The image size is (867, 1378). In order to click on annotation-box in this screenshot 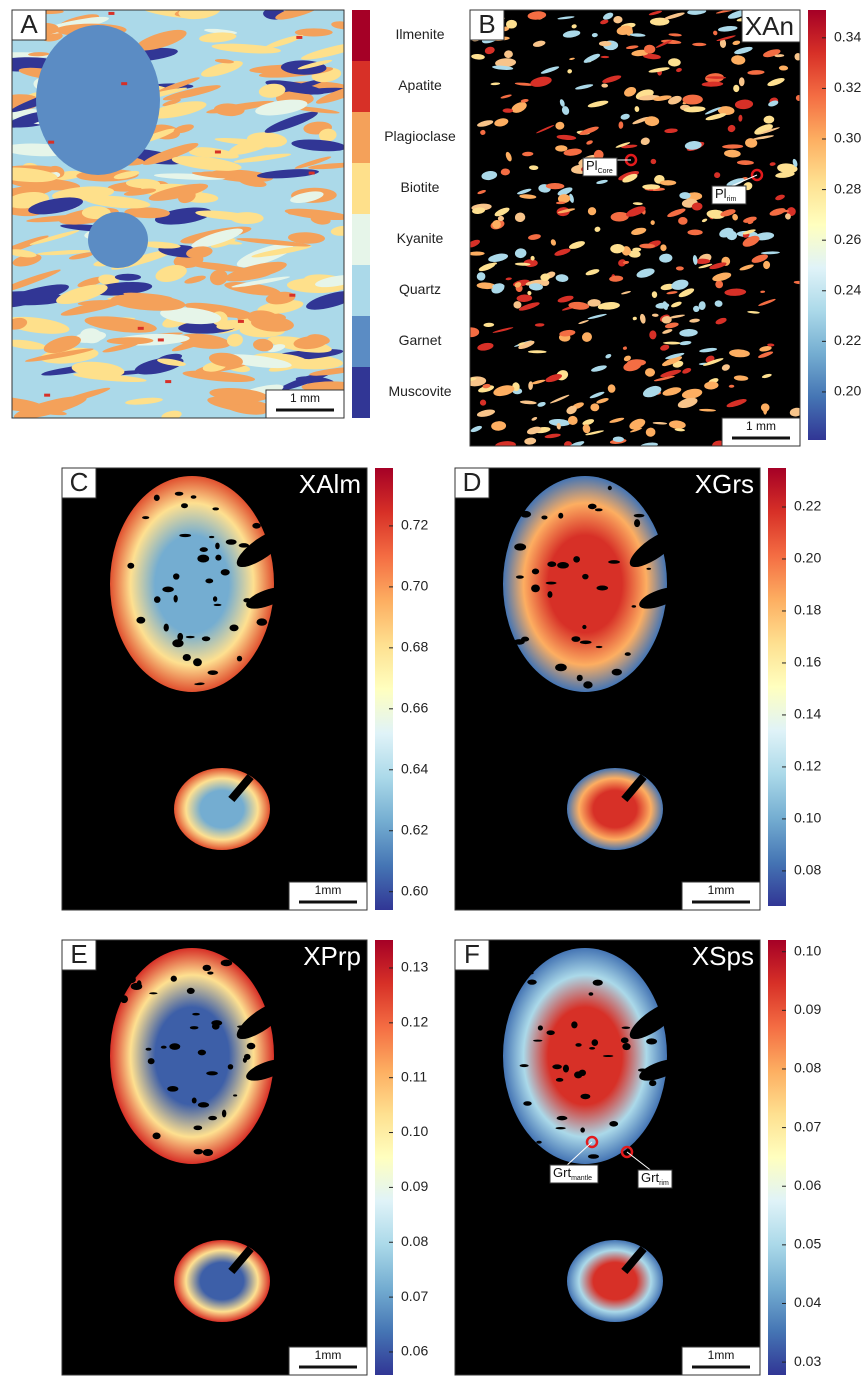, I will do `click(574, 1174)`.